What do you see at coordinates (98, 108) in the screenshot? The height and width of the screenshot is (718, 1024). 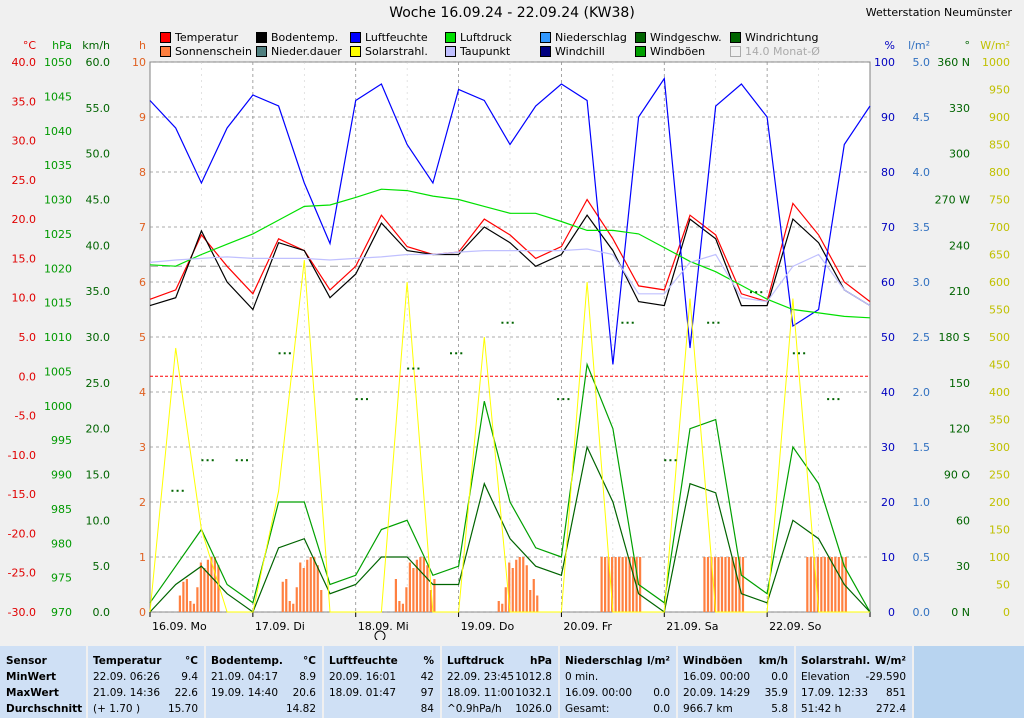 I see `axis-tick-label: 55.0` at bounding box center [98, 108].